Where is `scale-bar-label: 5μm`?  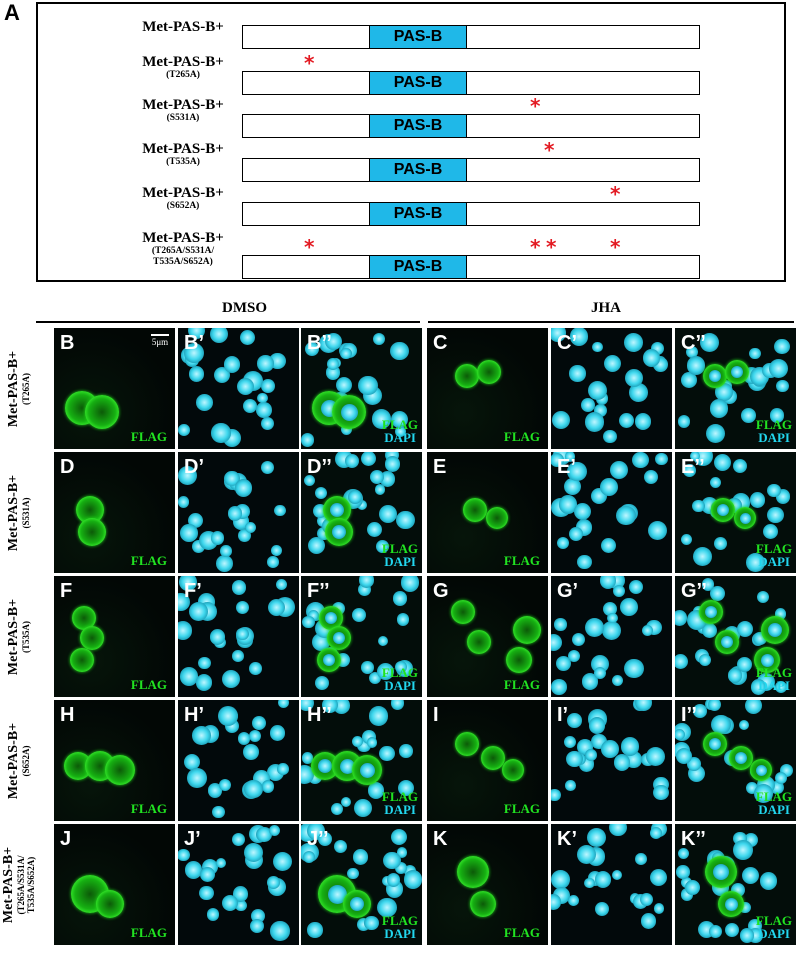
scale-bar-label: 5μm is located at coordinates (160, 342).